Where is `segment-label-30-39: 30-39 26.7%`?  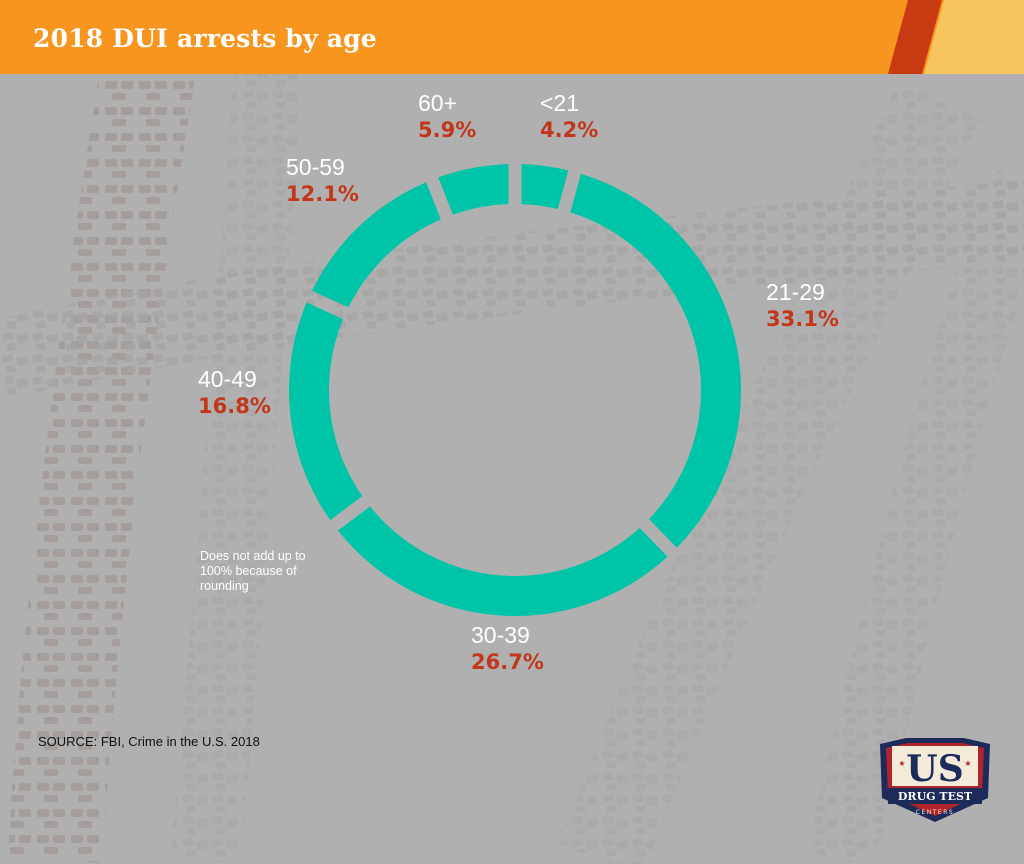 segment-label-30-39: 30-39 26.7% is located at coordinates (507, 648).